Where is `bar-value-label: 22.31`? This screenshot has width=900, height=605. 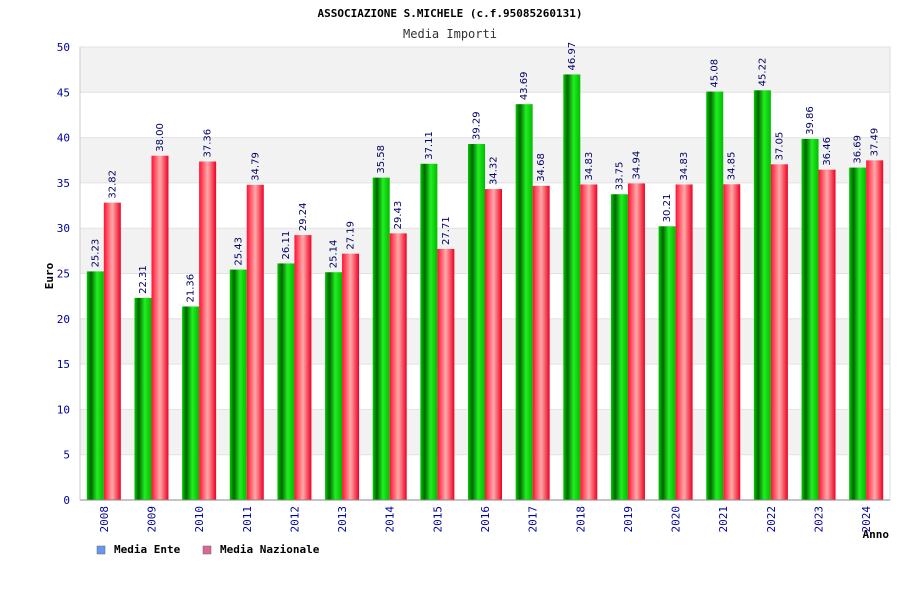
bar-value-label: 22.31 is located at coordinates (143, 279).